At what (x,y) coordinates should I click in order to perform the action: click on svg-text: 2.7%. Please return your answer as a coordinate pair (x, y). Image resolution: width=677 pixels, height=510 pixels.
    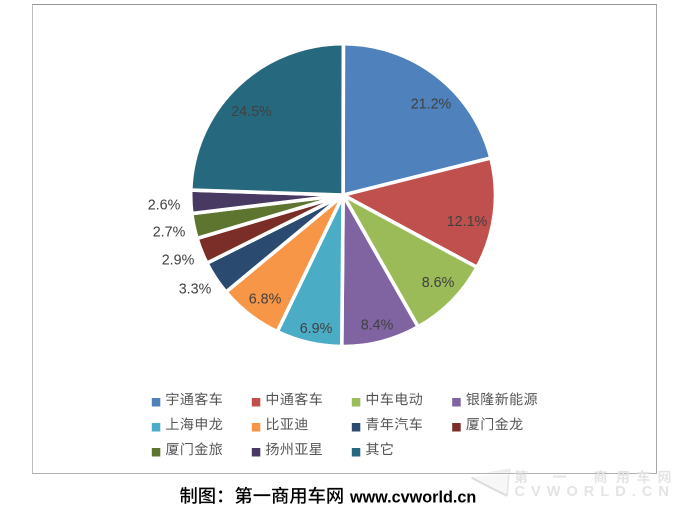
    Looking at the image, I should click on (169, 233).